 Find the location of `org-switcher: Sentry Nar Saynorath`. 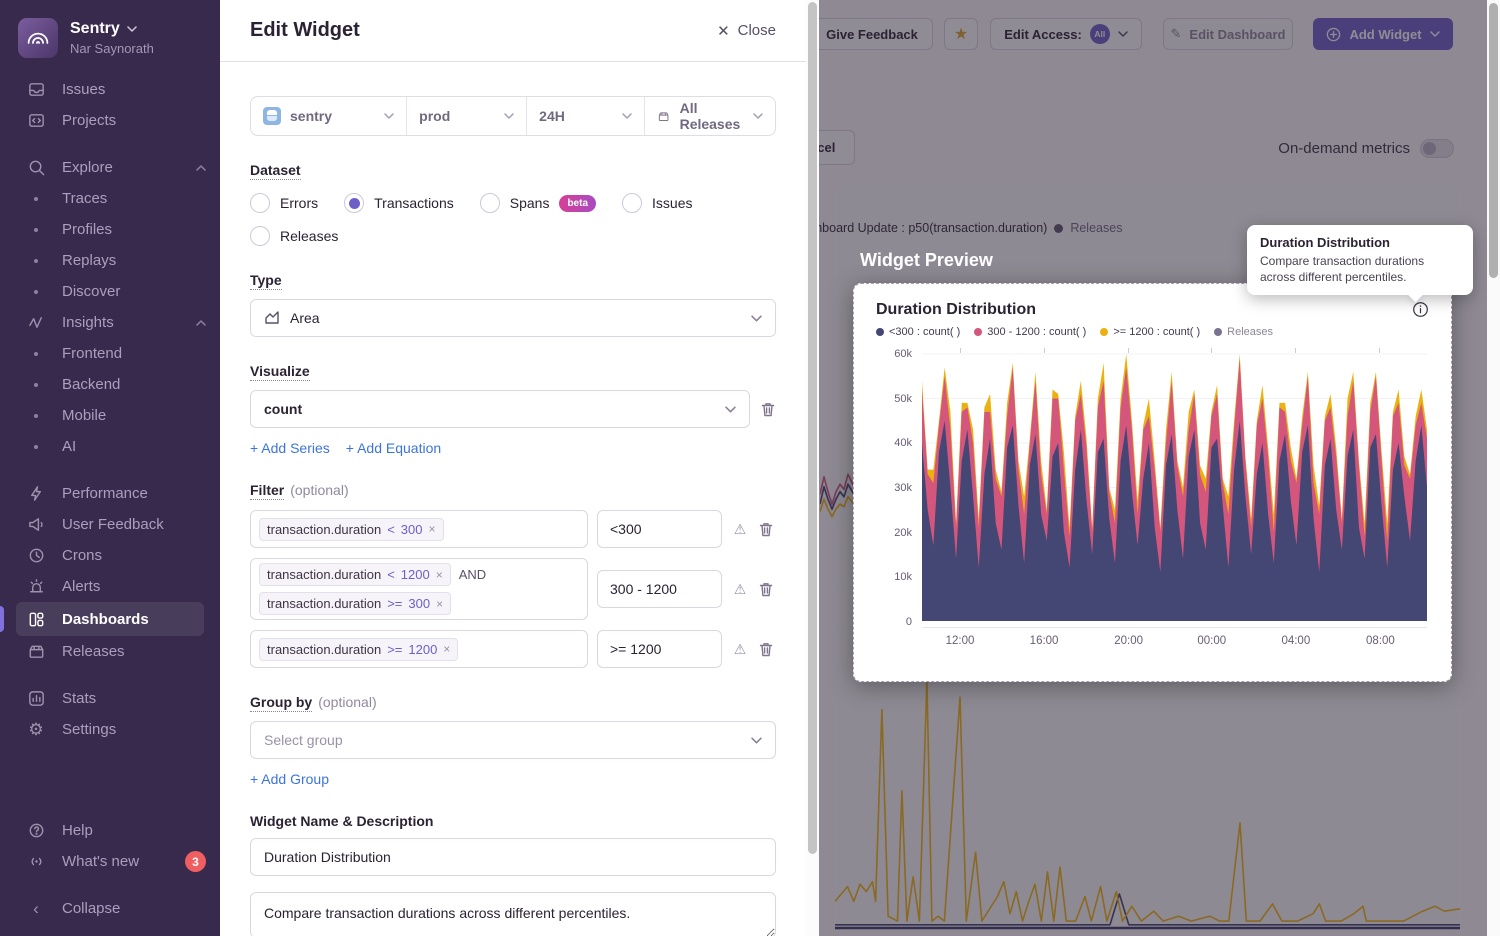

org-switcher: Sentry Nar Saynorath is located at coordinates (110, 44).